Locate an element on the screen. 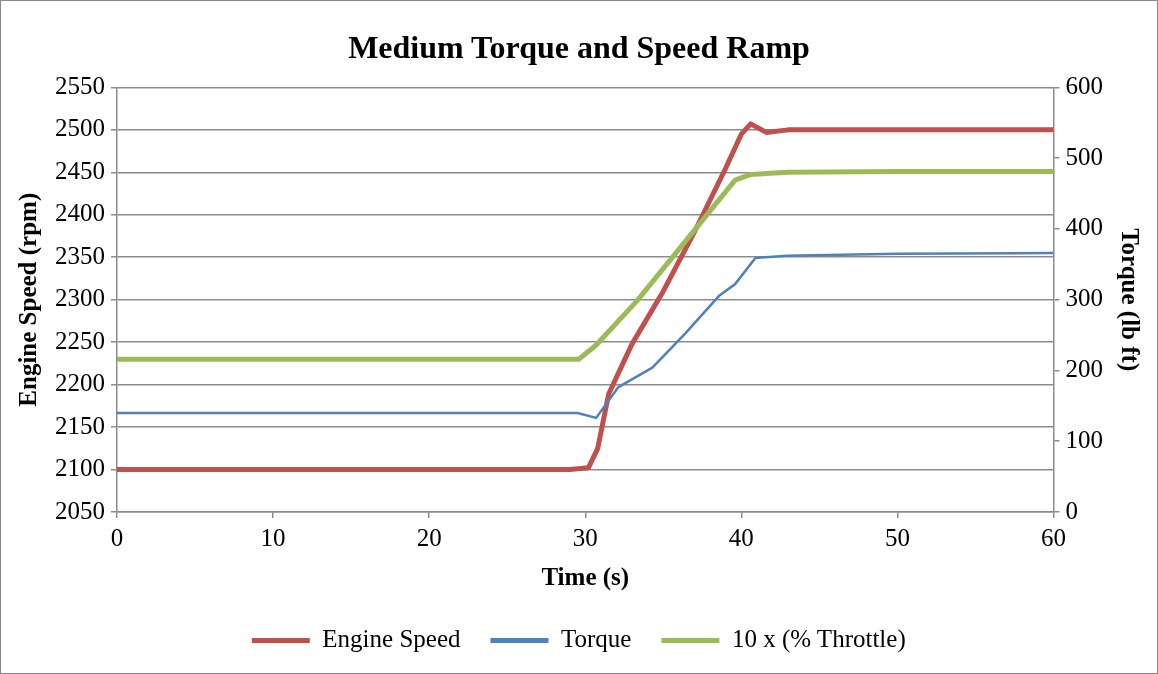  y2-tick-label: 0 is located at coordinates (1071, 510).